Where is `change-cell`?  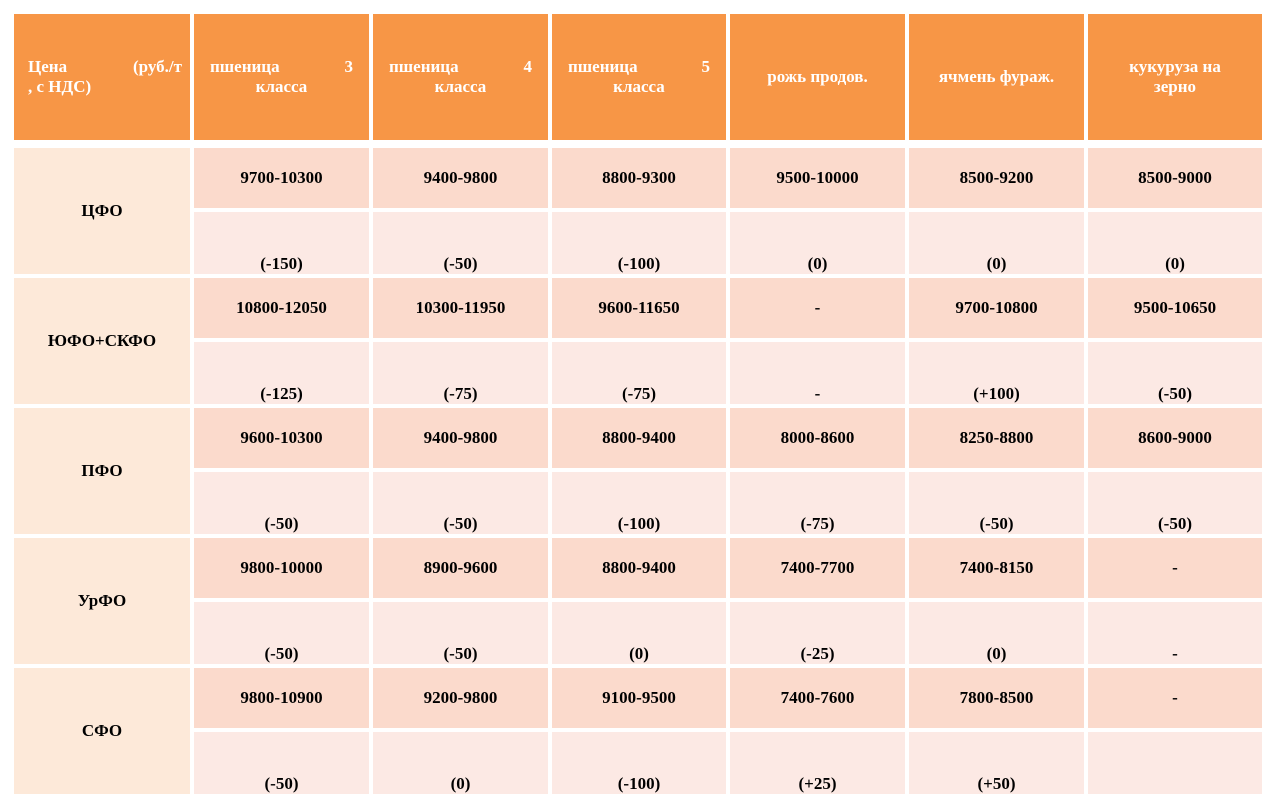 change-cell is located at coordinates (1175, 763).